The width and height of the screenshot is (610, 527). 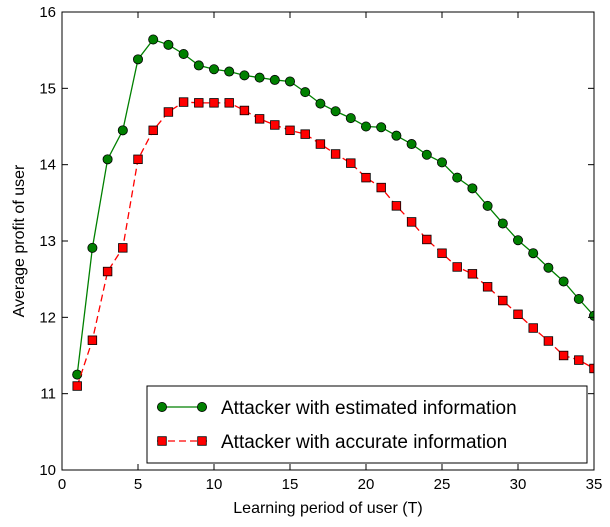 What do you see at coordinates (19, 240) in the screenshot?
I see `y-axis-title: Average profit of user` at bounding box center [19, 240].